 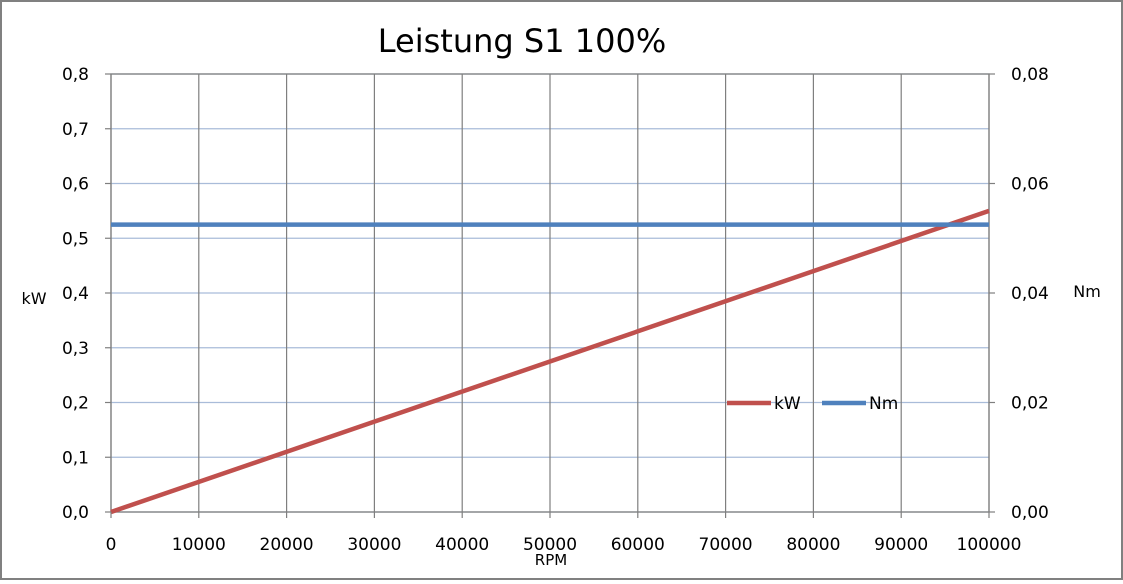 I want to click on x-tick-label: 90000, so click(x=901, y=545).